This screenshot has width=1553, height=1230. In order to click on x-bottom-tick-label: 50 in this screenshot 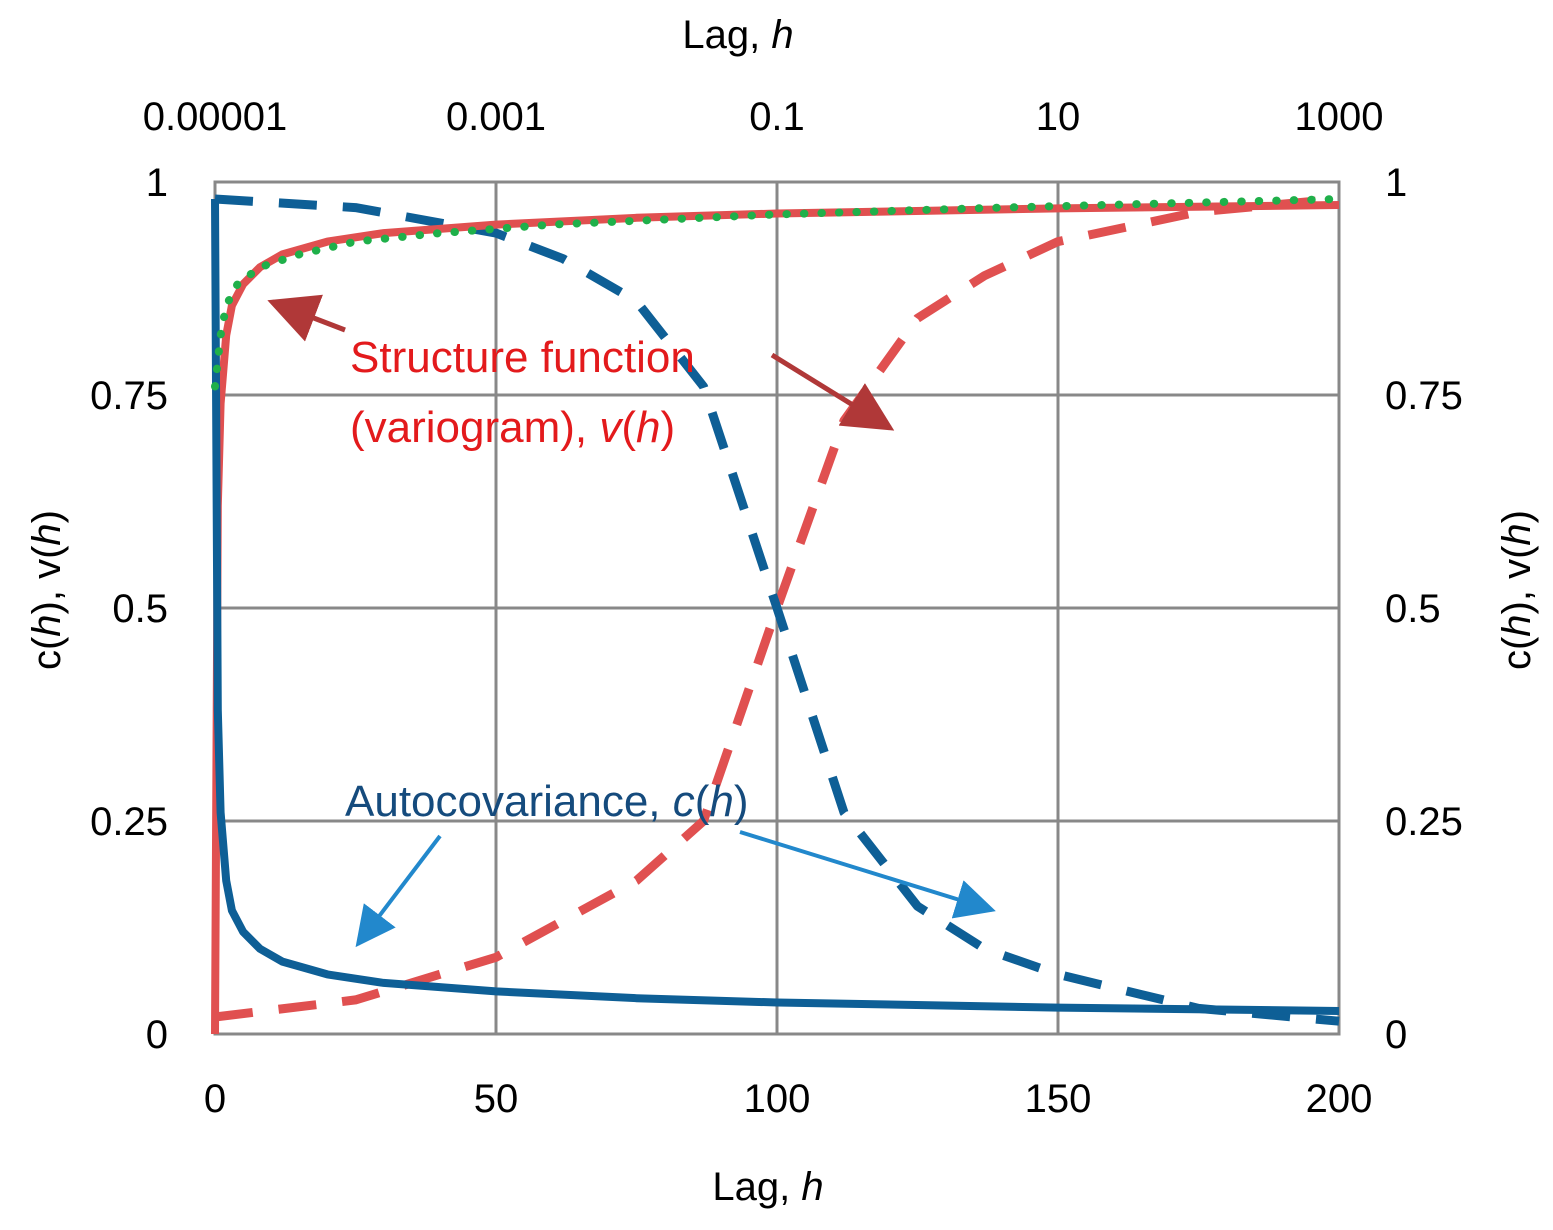, I will do `click(496, 1099)`.